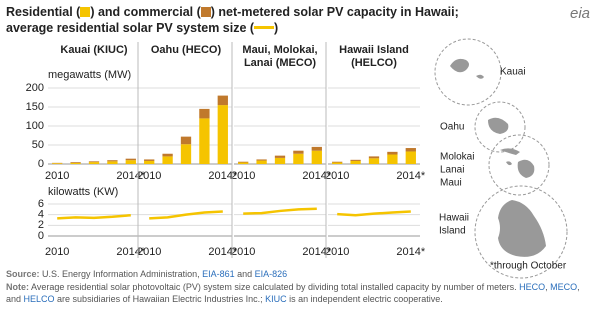 The width and height of the screenshot is (600, 319). Describe the element at coordinates (528, 266) in the screenshot. I see `footnote: *through October` at that location.